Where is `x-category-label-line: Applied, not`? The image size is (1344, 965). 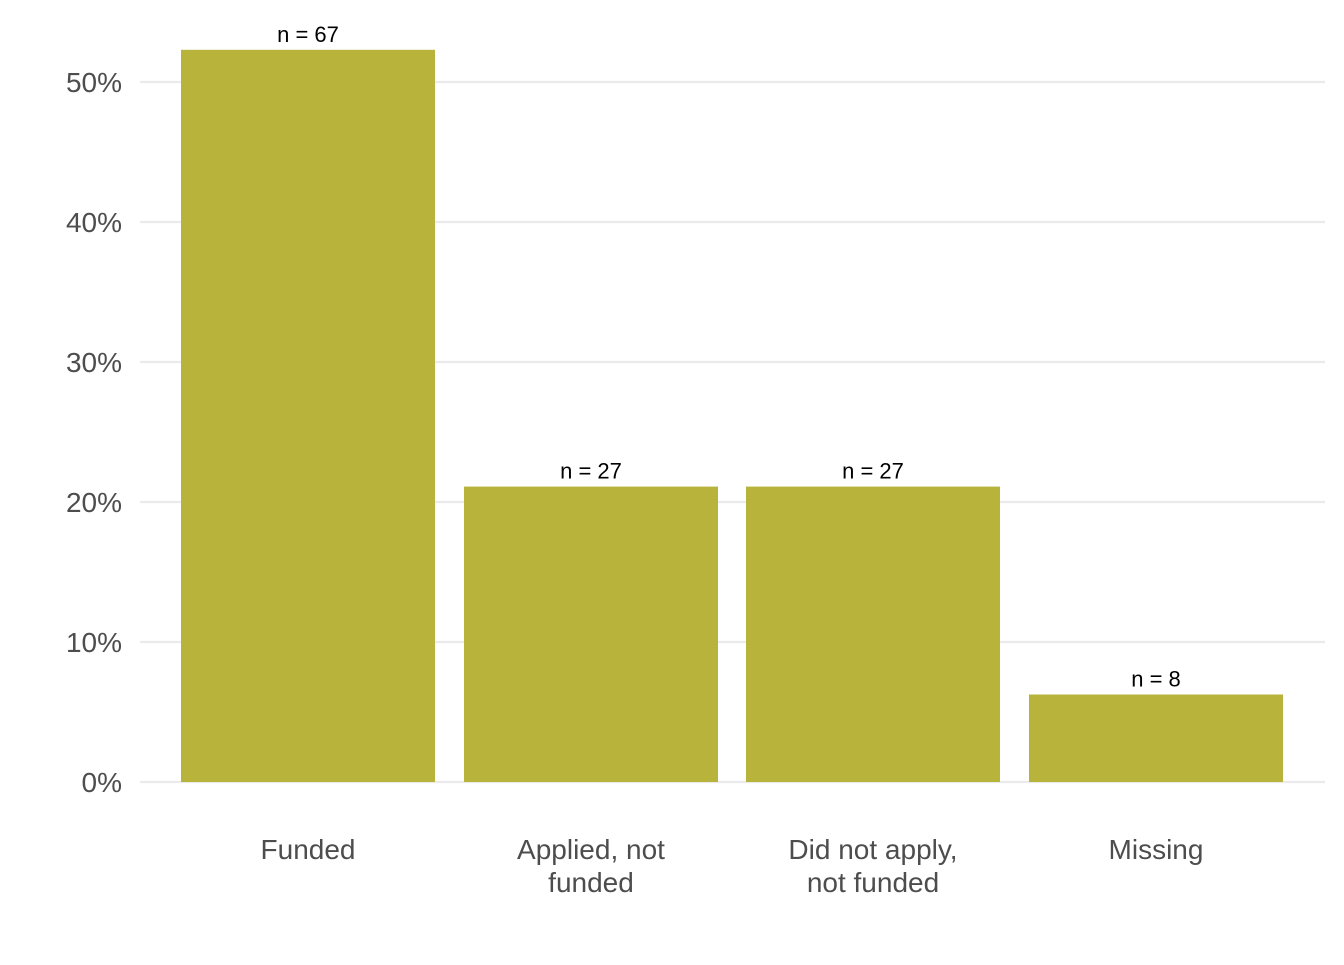 x-category-label-line: Applied, not is located at coordinates (591, 849).